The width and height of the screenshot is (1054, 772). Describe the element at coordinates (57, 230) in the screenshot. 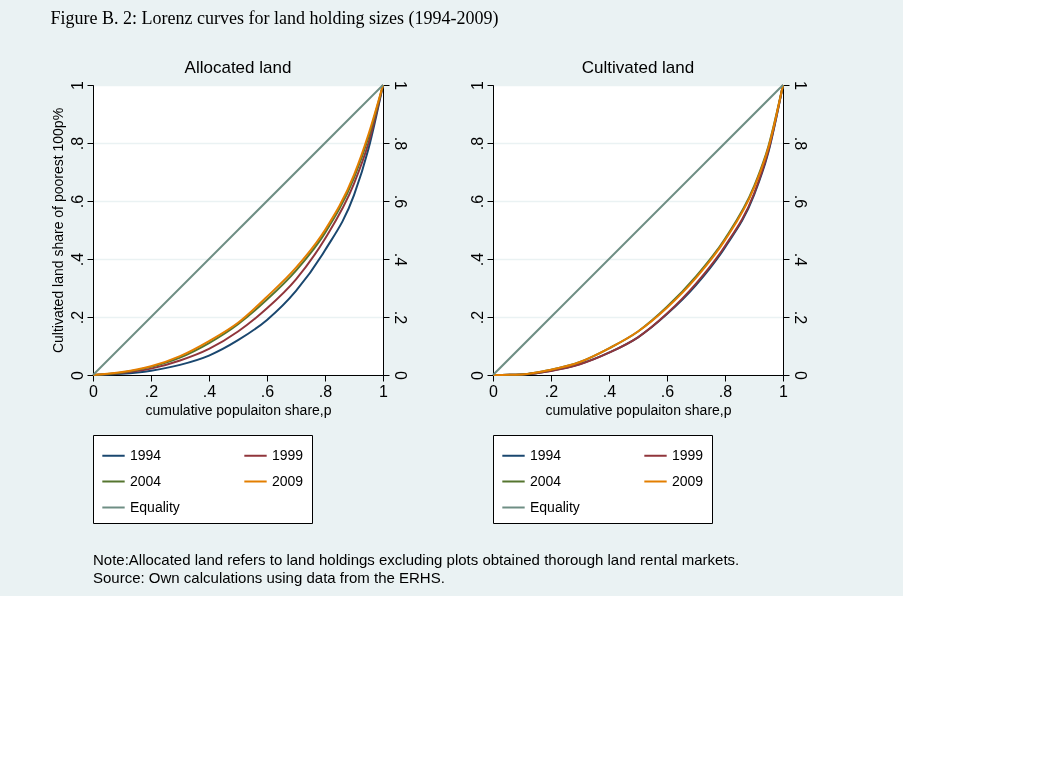

I see `y-axis-title: Cultivated land share of poorest 100p%` at that location.